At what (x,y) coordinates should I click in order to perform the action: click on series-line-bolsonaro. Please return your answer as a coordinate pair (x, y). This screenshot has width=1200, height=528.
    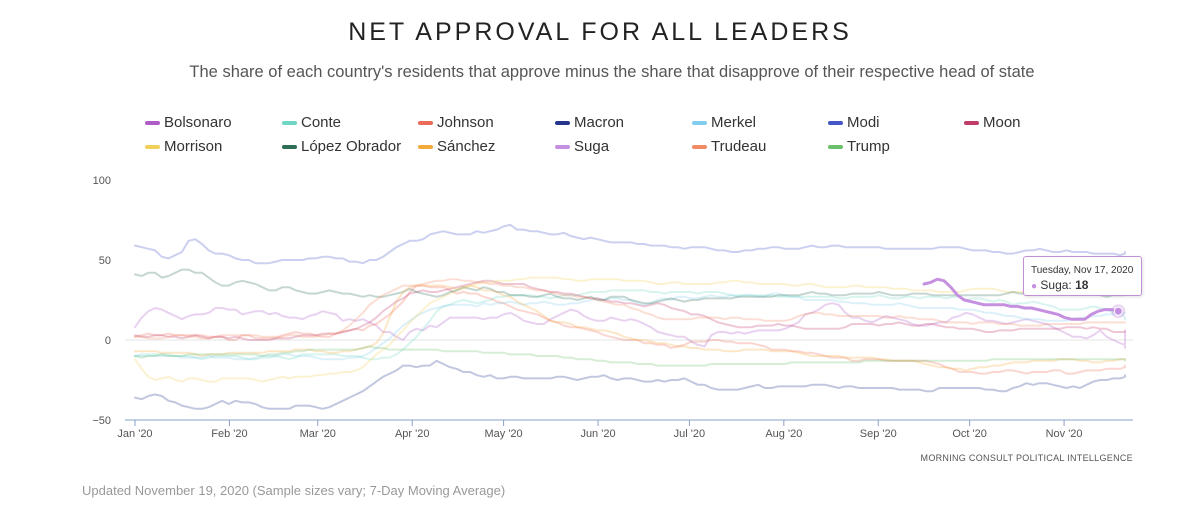
    Looking at the image, I should click on (630, 325).